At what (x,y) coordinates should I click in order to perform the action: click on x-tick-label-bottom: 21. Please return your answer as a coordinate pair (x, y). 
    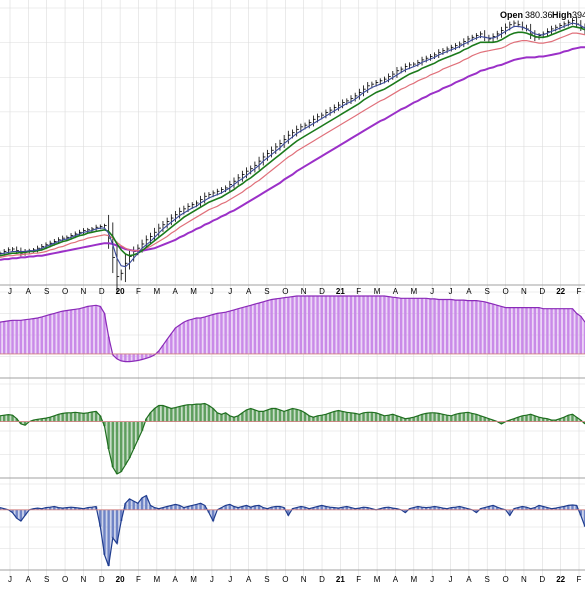
    Looking at the image, I should click on (340, 579).